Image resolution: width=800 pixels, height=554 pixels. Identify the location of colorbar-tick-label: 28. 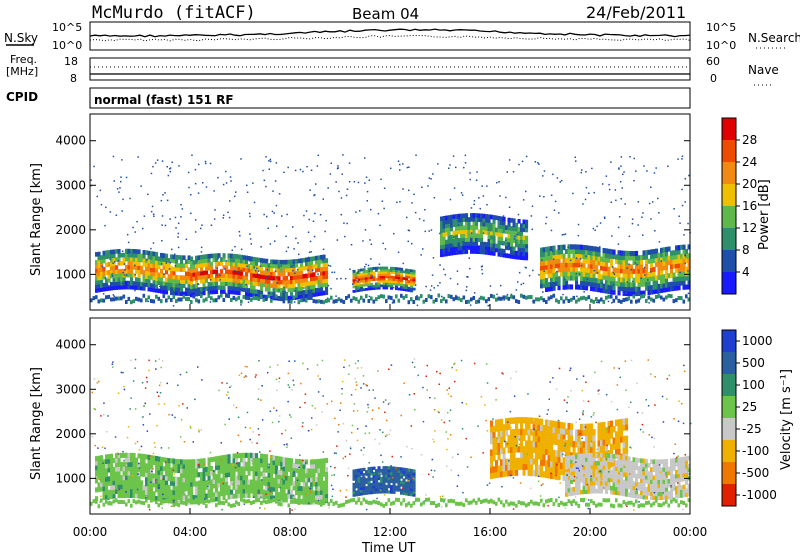
(749, 140).